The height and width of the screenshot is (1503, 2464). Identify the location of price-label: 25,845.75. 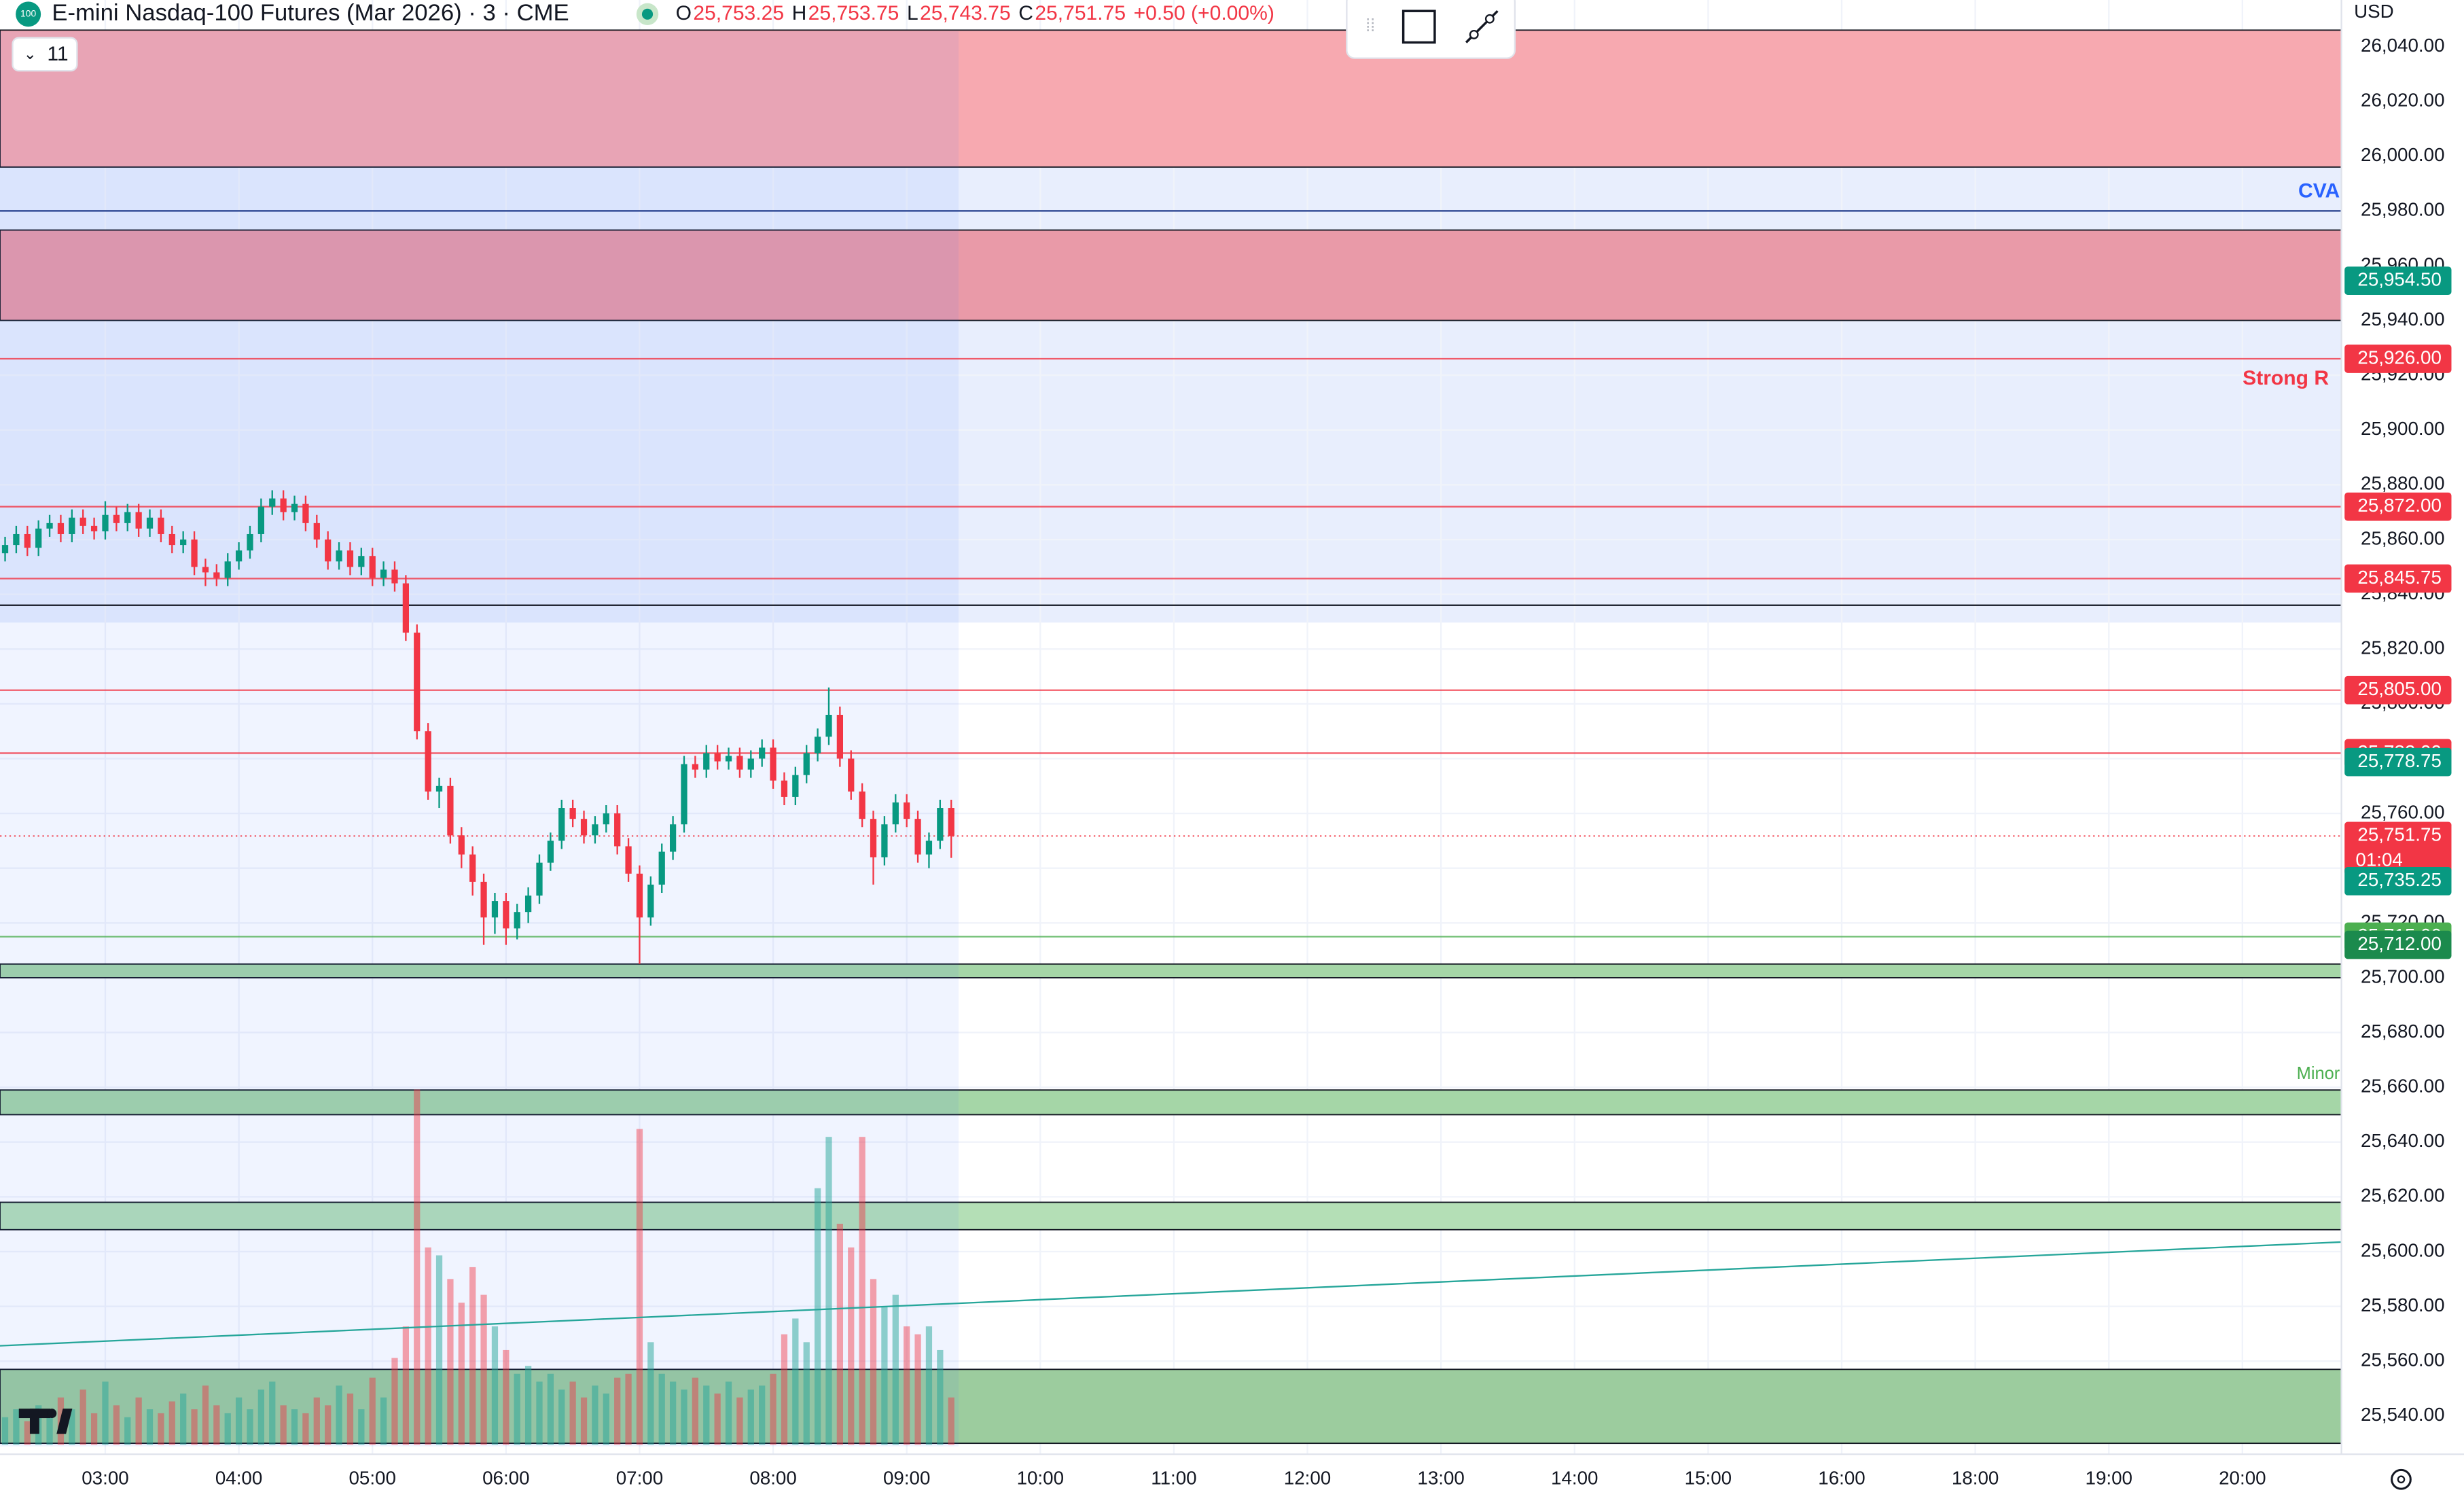
(2399, 578).